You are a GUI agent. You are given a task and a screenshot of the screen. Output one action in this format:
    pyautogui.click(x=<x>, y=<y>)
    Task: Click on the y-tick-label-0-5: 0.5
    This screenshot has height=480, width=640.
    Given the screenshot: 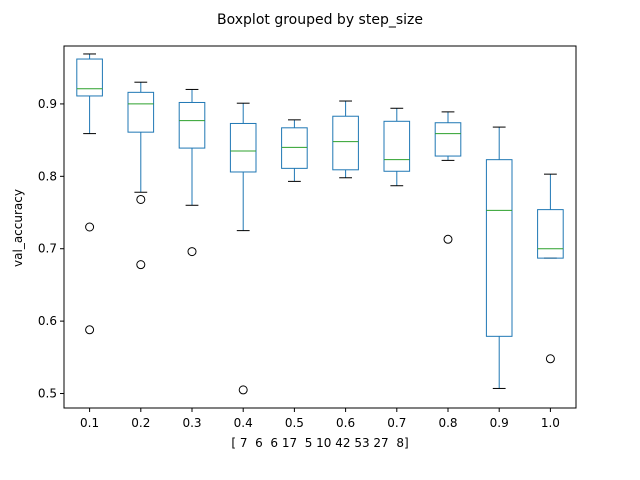 What is the action you would take?
    pyautogui.click(x=47, y=394)
    